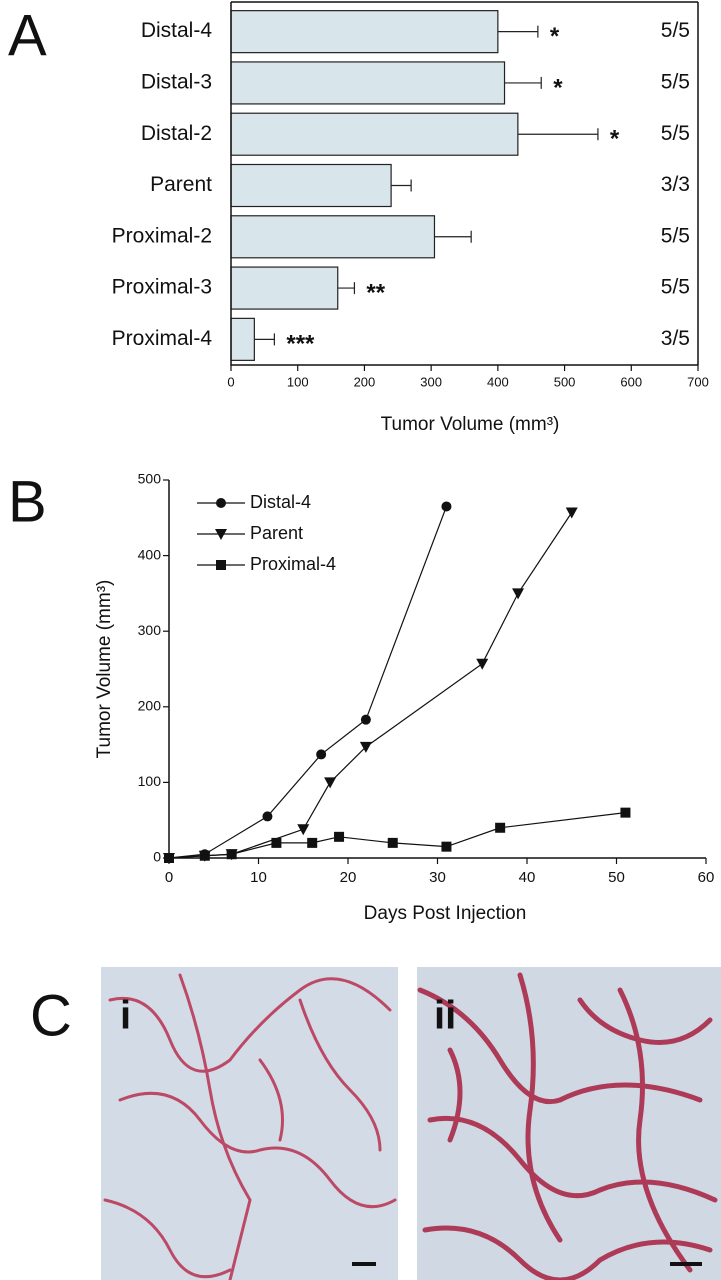 This screenshot has height=1280, width=721. What do you see at coordinates (176, 81) in the screenshot?
I see `category-label: Distal-3` at bounding box center [176, 81].